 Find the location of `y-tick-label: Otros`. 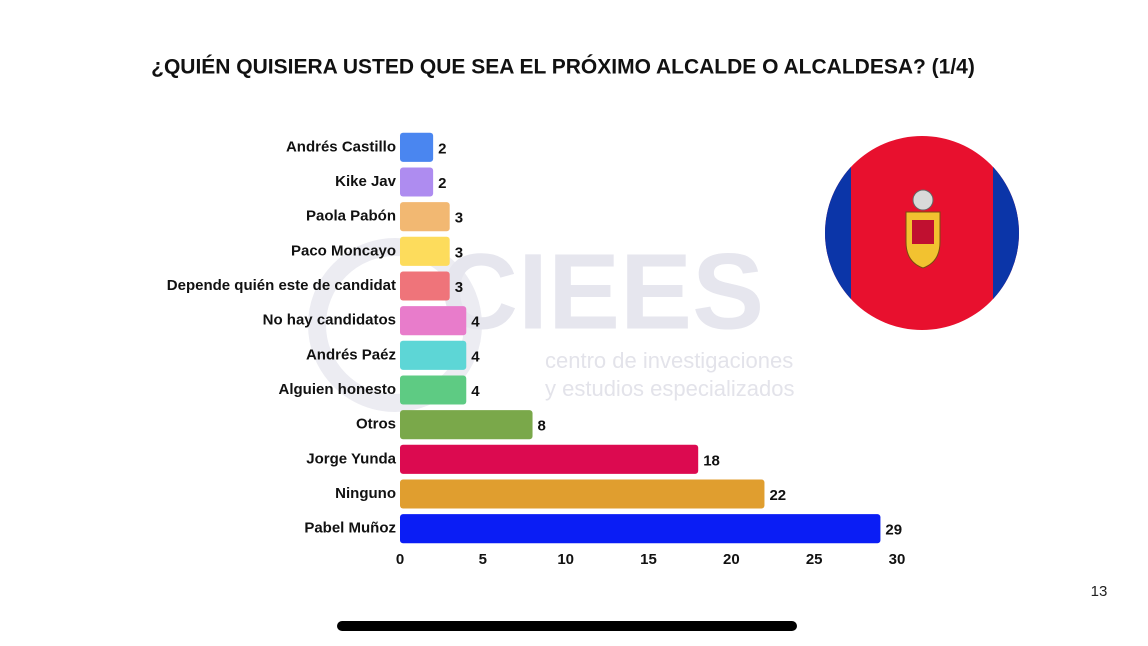

y-tick-label: Otros is located at coordinates (376, 424).